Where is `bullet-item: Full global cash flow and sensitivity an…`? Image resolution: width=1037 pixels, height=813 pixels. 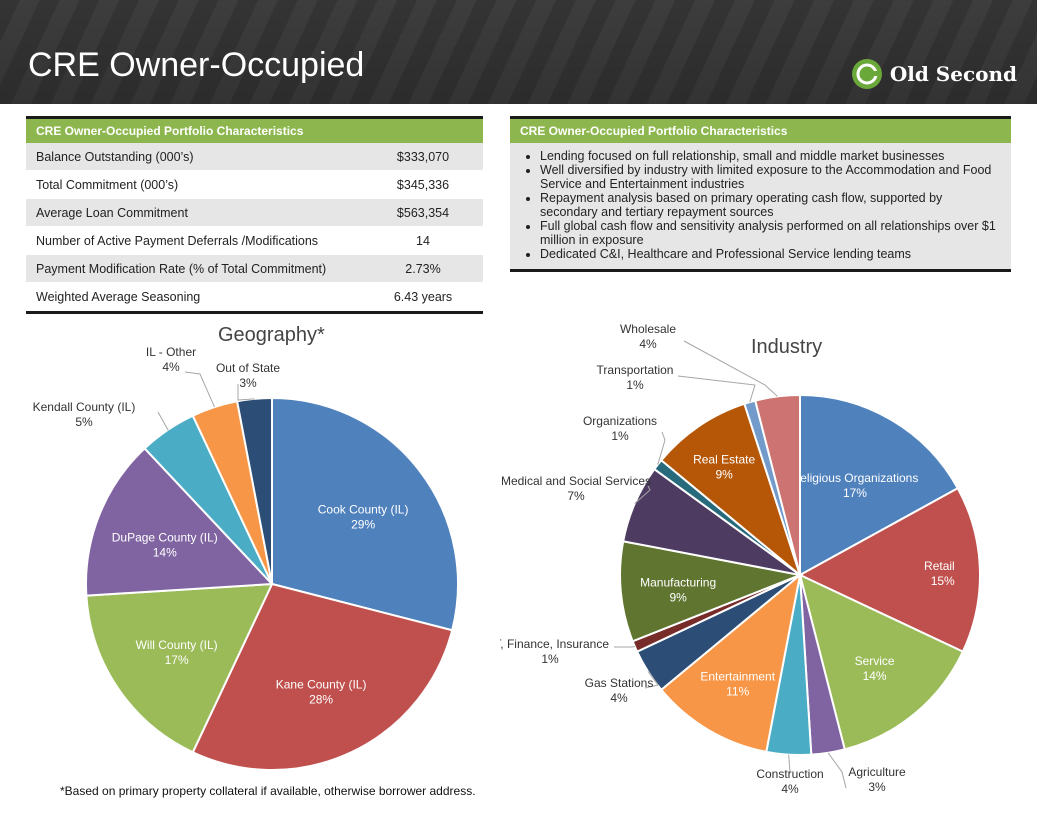
bullet-item: Full global cash flow and sensitivity an… is located at coordinates (769, 233).